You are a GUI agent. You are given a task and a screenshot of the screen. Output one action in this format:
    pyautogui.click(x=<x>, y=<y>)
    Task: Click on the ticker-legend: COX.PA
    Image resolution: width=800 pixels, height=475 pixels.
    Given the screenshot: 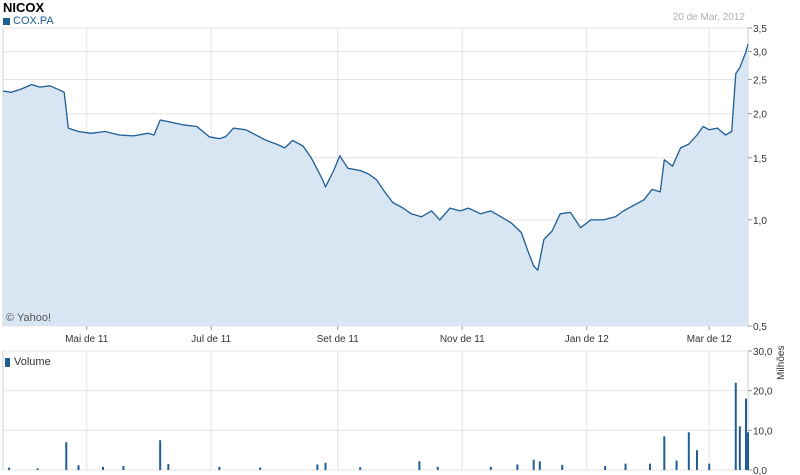 What is the action you would take?
    pyautogui.click(x=28, y=21)
    